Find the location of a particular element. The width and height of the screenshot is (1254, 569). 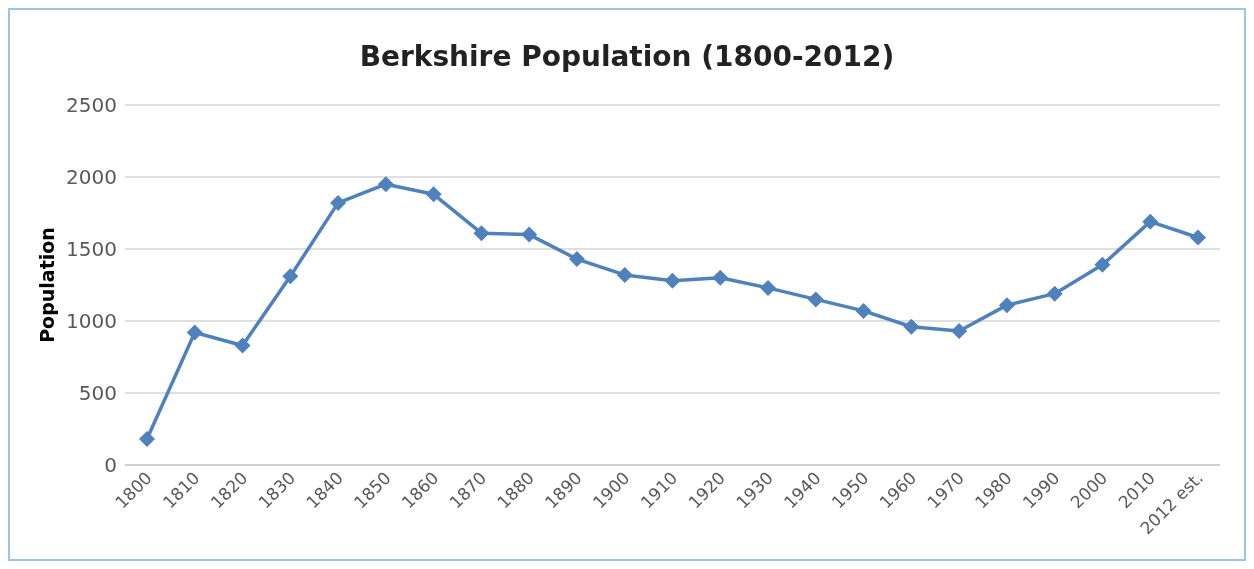

y-tick-label: 2000 is located at coordinates (91, 177).